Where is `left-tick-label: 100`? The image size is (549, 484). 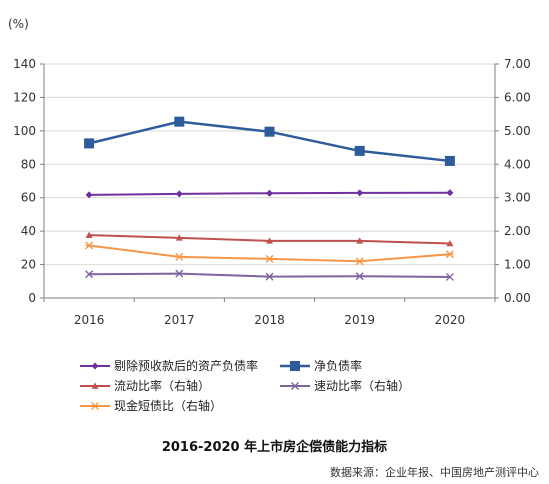 left-tick-label: 100 is located at coordinates (24, 131).